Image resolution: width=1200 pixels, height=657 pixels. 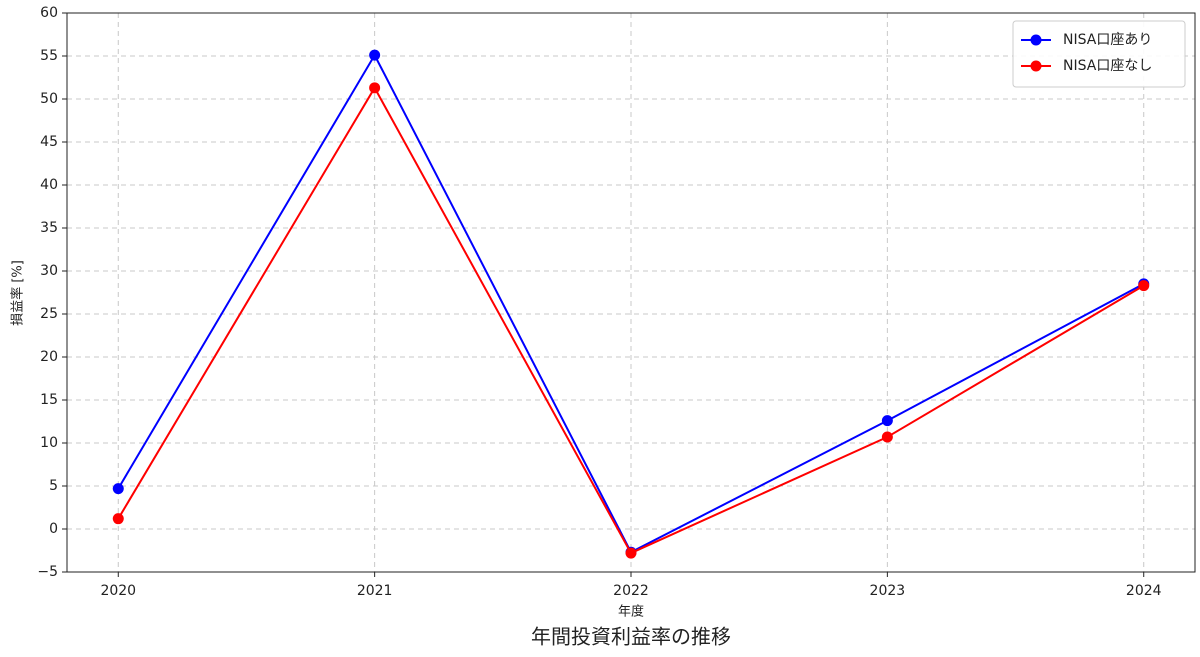 I want to click on legend-label: NISA口座なし, so click(x=1107, y=66).